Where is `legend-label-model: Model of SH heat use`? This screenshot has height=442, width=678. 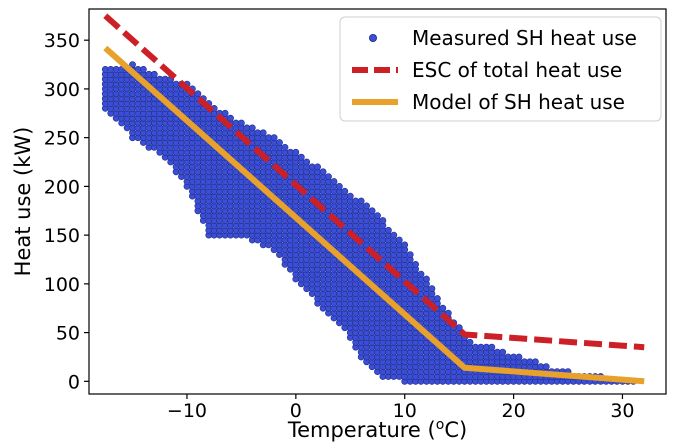 legend-label-model: Model of SH heat use is located at coordinates (518, 102).